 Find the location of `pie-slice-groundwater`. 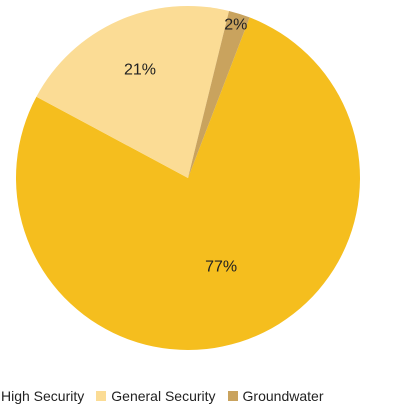

pie-slice-groundwater is located at coordinates (219, 94).